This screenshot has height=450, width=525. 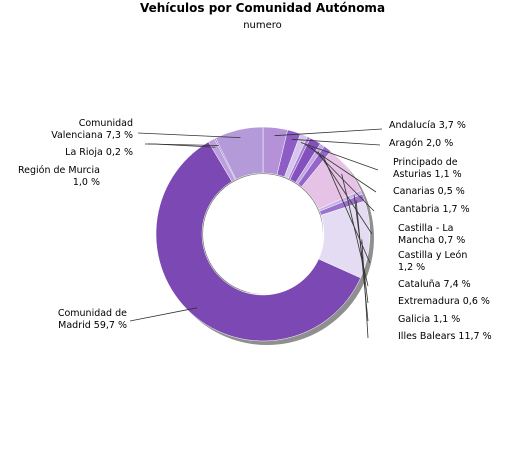 What do you see at coordinates (427, 125) in the screenshot?
I see `slice-label-andalucia: Andalucía 3,7 %` at bounding box center [427, 125].